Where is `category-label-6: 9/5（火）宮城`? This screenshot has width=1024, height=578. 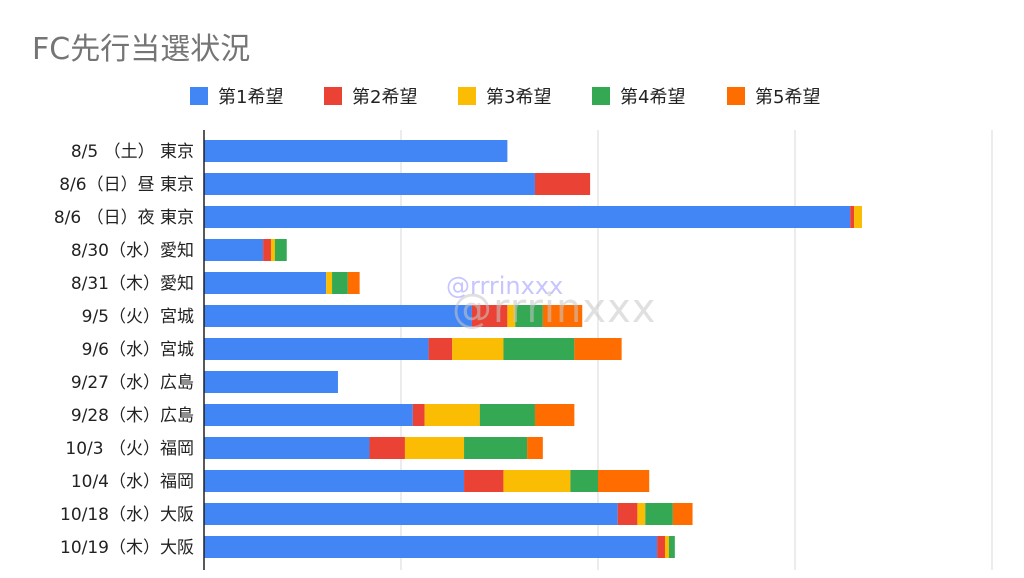
category-label-6: 9/5（火）宮城 is located at coordinates (138, 317).